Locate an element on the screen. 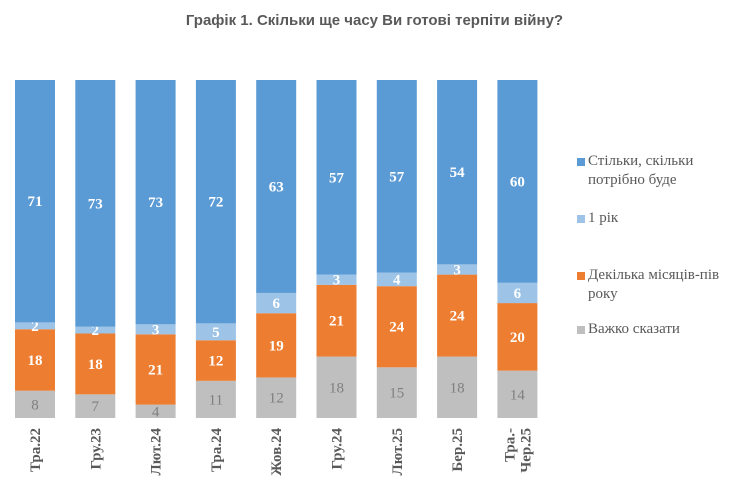 Image resolution: width=749 pixels, height=491 pixels. data-label: 5 is located at coordinates (216, 333).